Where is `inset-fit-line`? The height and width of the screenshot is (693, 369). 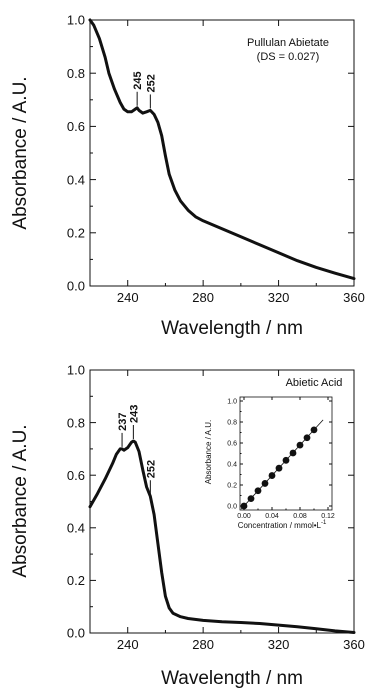
inset-fit-line is located at coordinates (282, 464).